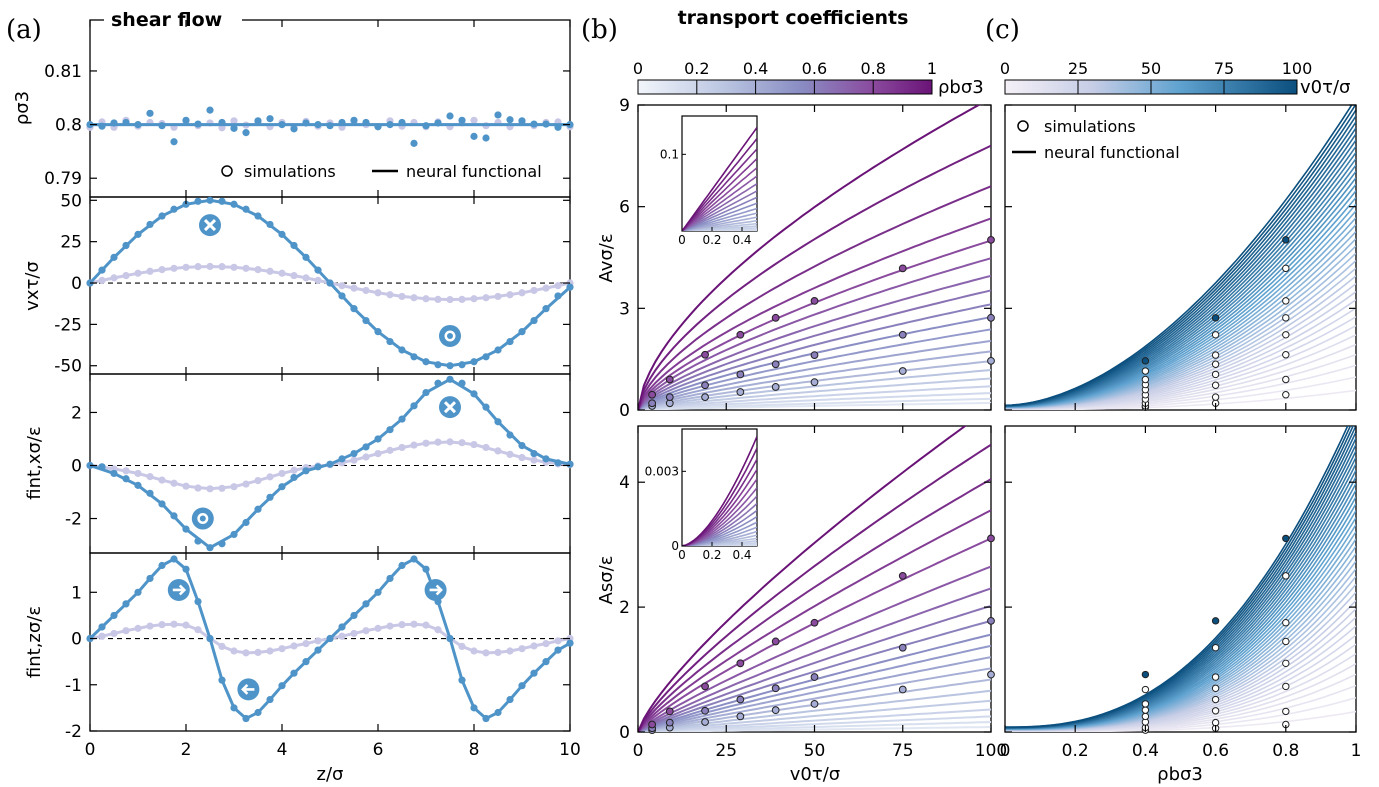 The image size is (1379, 787). Describe the element at coordinates (903, 751) in the screenshot. I see `xtick-label: 75` at that location.